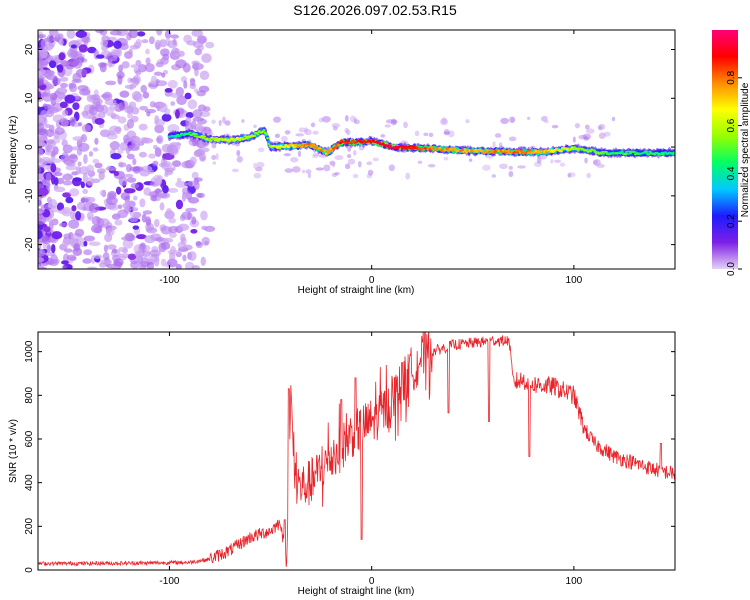 Image resolution: width=750 pixels, height=600 pixels. I want to click on y-tick-label: 200, so click(29, 526).